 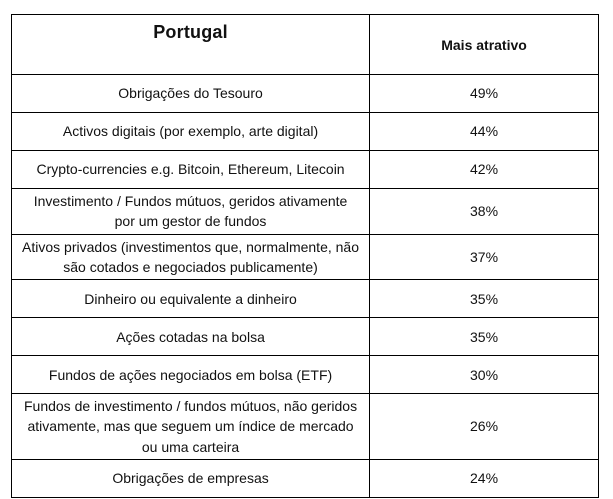 I want to click on table-header-row: Portugal Mais atrativo, so click(x=304, y=44).